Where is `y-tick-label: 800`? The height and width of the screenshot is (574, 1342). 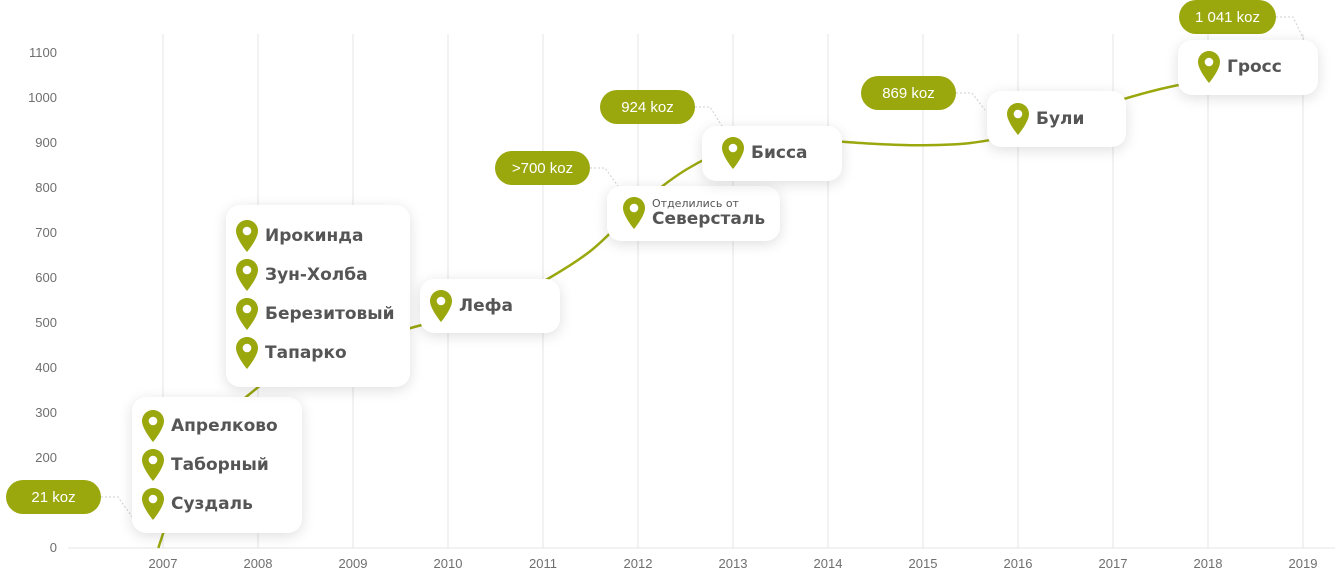 y-tick-label: 800 is located at coordinates (46, 187).